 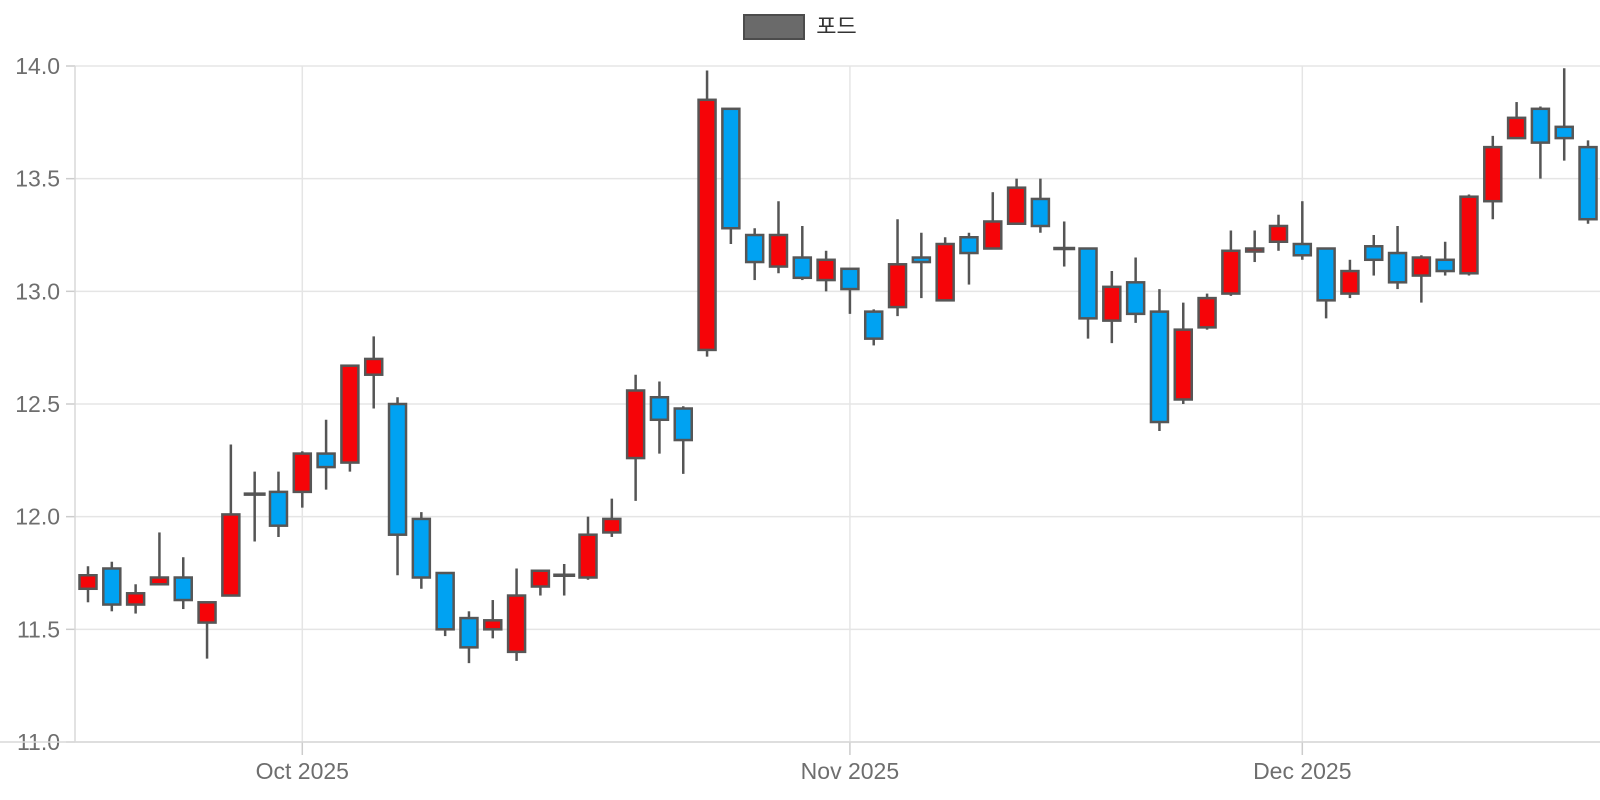 What do you see at coordinates (836, 26) in the screenshot?
I see `legend-label: 포드` at bounding box center [836, 26].